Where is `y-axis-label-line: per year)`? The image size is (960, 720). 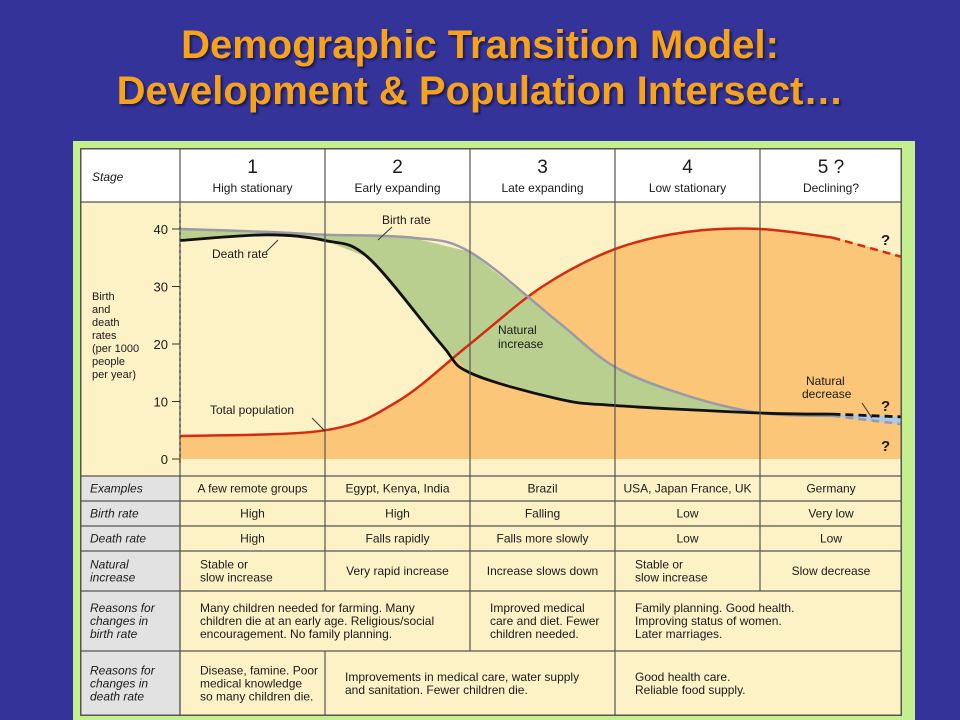
y-axis-label-line: per year) is located at coordinates (114, 375).